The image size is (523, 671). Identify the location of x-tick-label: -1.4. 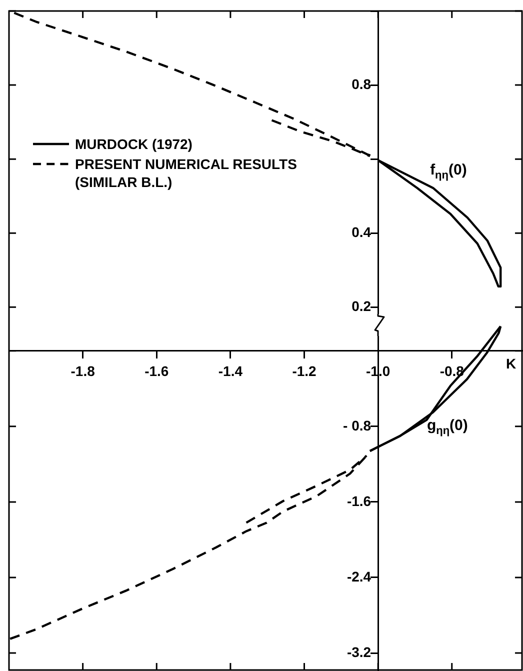
(230, 371).